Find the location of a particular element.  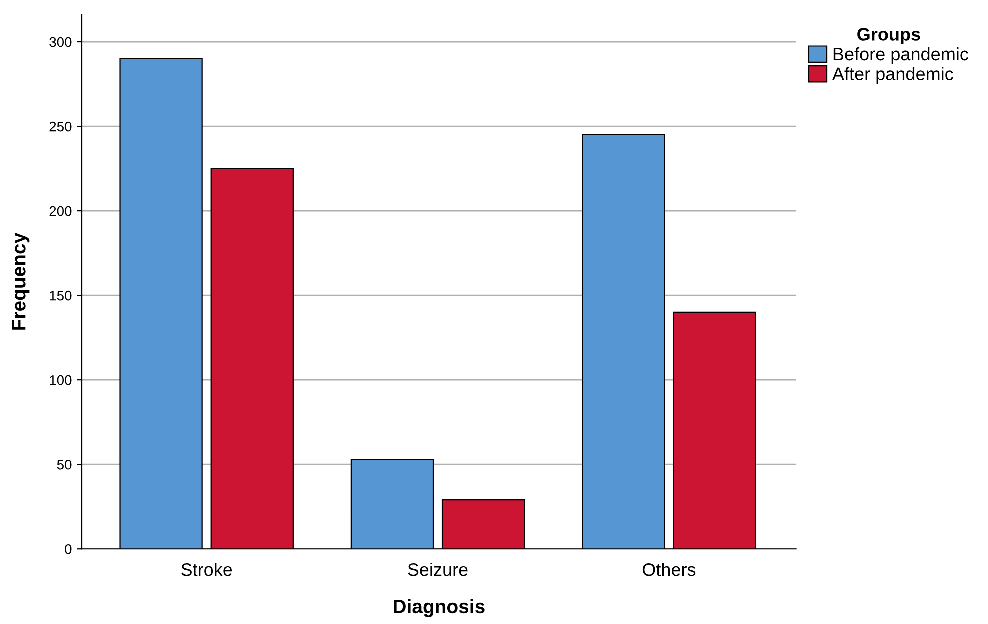

y-tick-label: 150 is located at coordinates (61, 295).